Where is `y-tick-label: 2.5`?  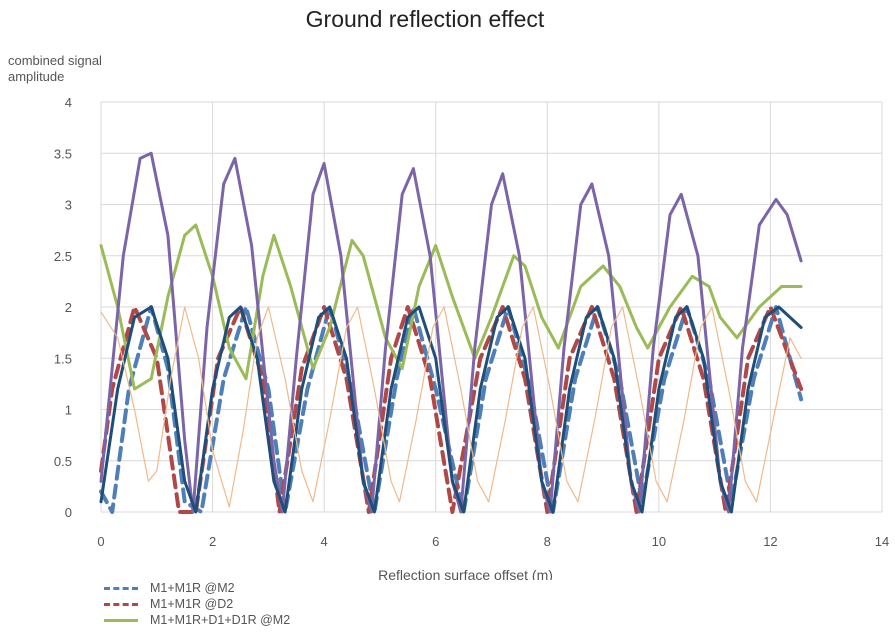
y-tick-label: 2.5 is located at coordinates (63, 256).